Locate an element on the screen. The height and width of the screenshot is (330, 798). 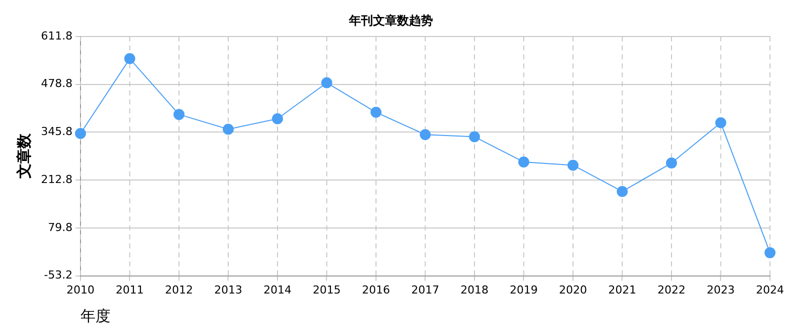
x-tick-label: 2024 is located at coordinates (770, 289).